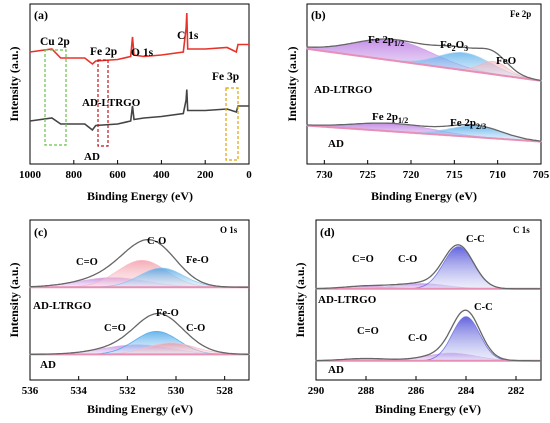 This screenshot has width=550, height=423. Describe the element at coordinates (62, 306) in the screenshot. I see `ann-c-ad-ltrgo: AD-LTRGO` at that location.